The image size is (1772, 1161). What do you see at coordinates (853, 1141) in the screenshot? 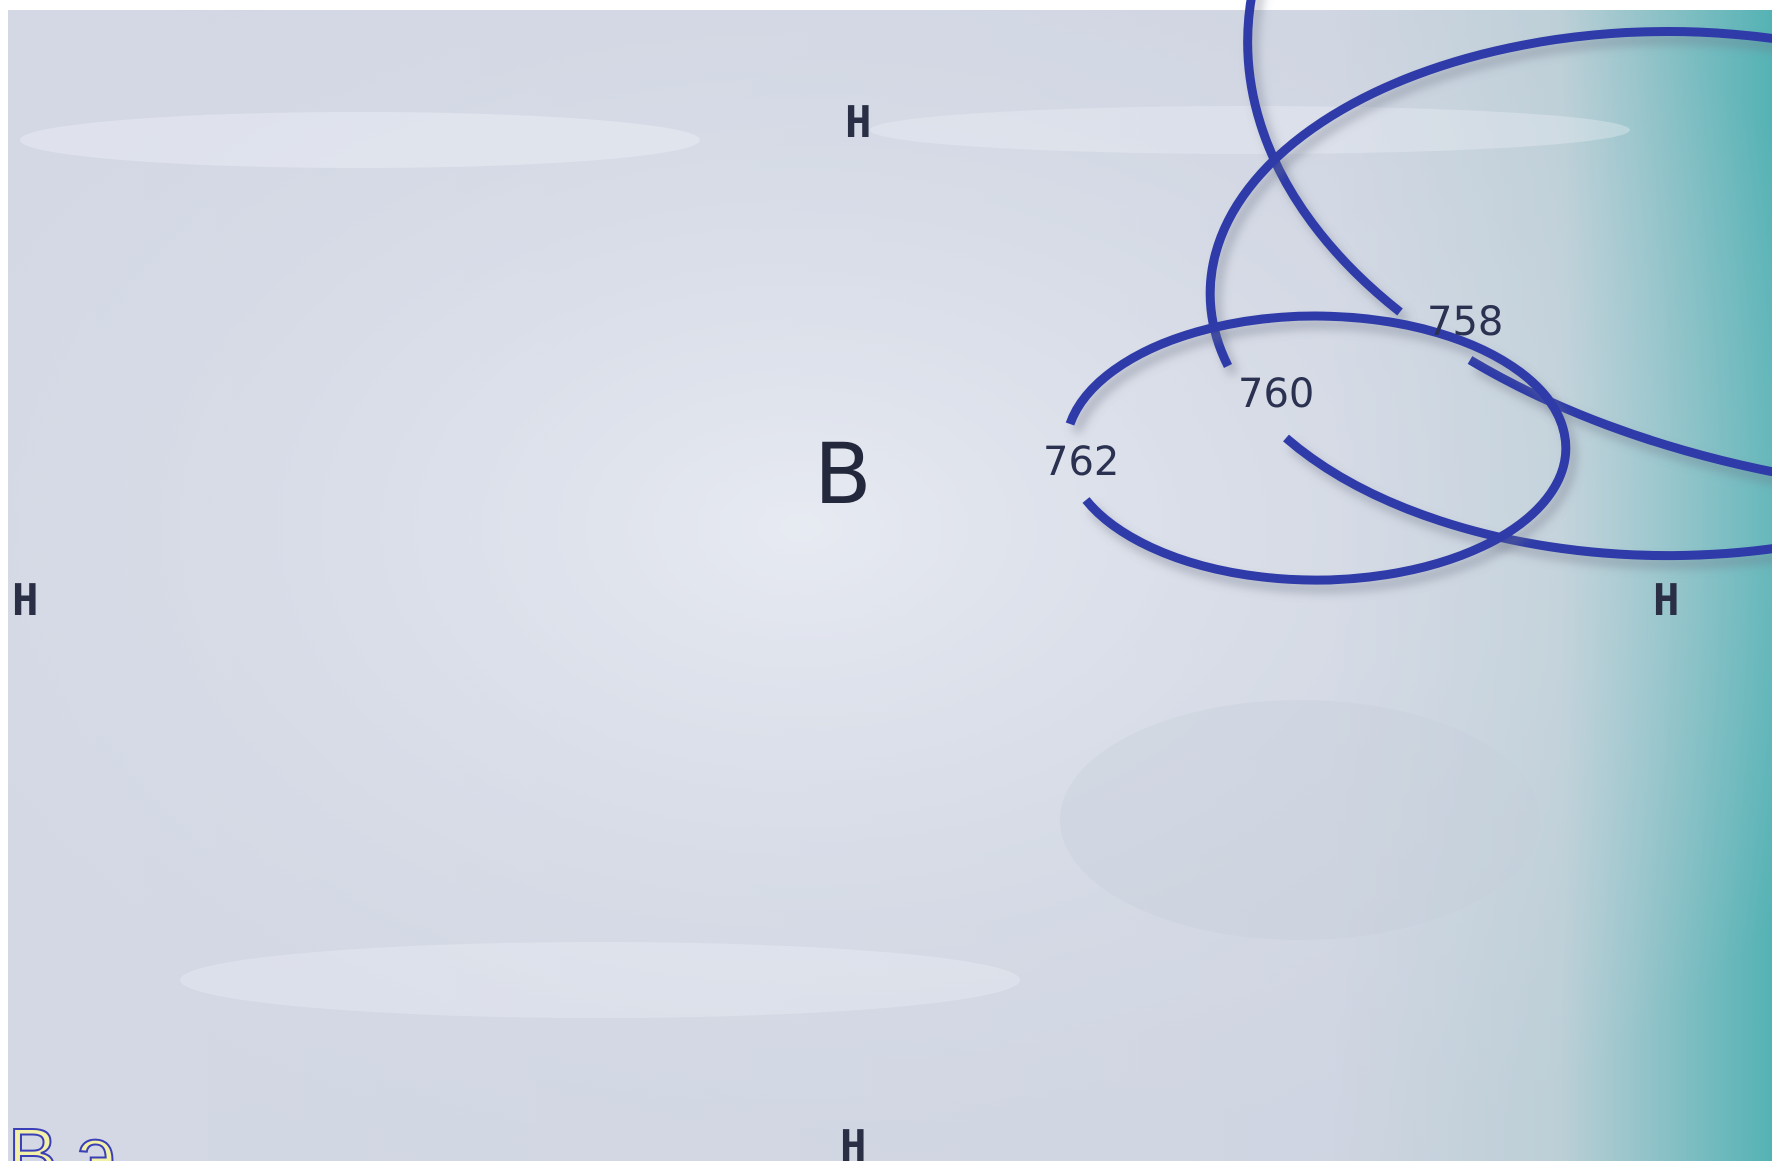
I see `direction-label-bottom: Н` at bounding box center [853, 1141].